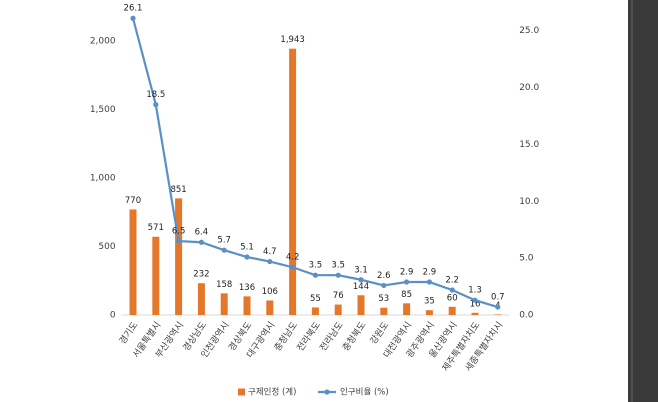  What do you see at coordinates (452, 280) in the screenshot?
I see `line-value-label: 2.2` at bounding box center [452, 280].